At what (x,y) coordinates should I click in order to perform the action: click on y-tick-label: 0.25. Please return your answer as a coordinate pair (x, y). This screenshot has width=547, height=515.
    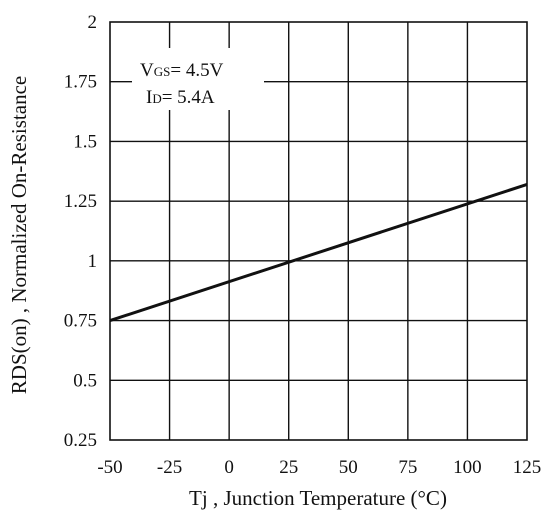
    Looking at the image, I should click on (80, 440).